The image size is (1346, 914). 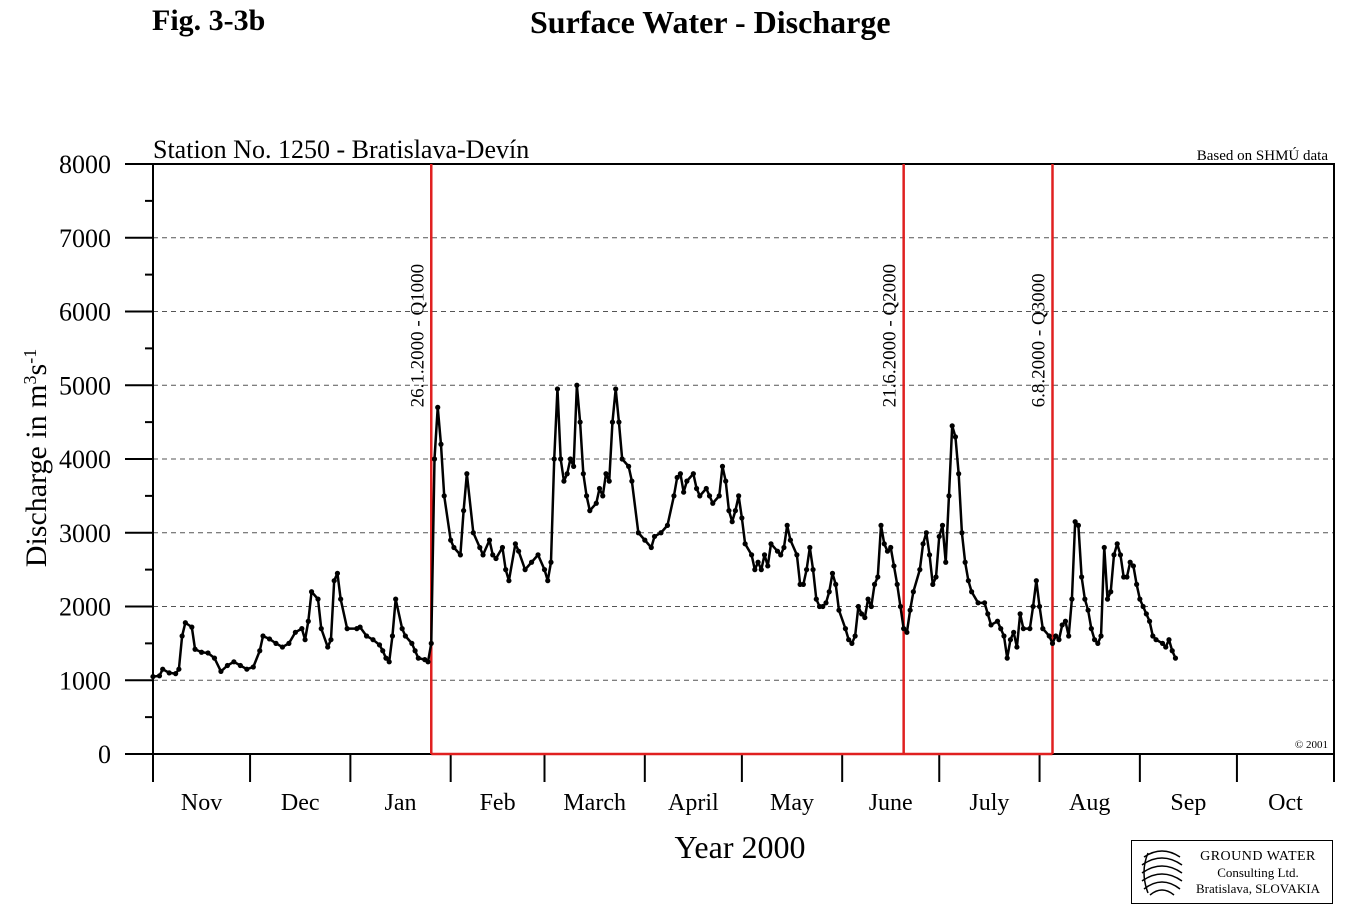 I want to click on y-tick-label: 6000, so click(x=85, y=312).